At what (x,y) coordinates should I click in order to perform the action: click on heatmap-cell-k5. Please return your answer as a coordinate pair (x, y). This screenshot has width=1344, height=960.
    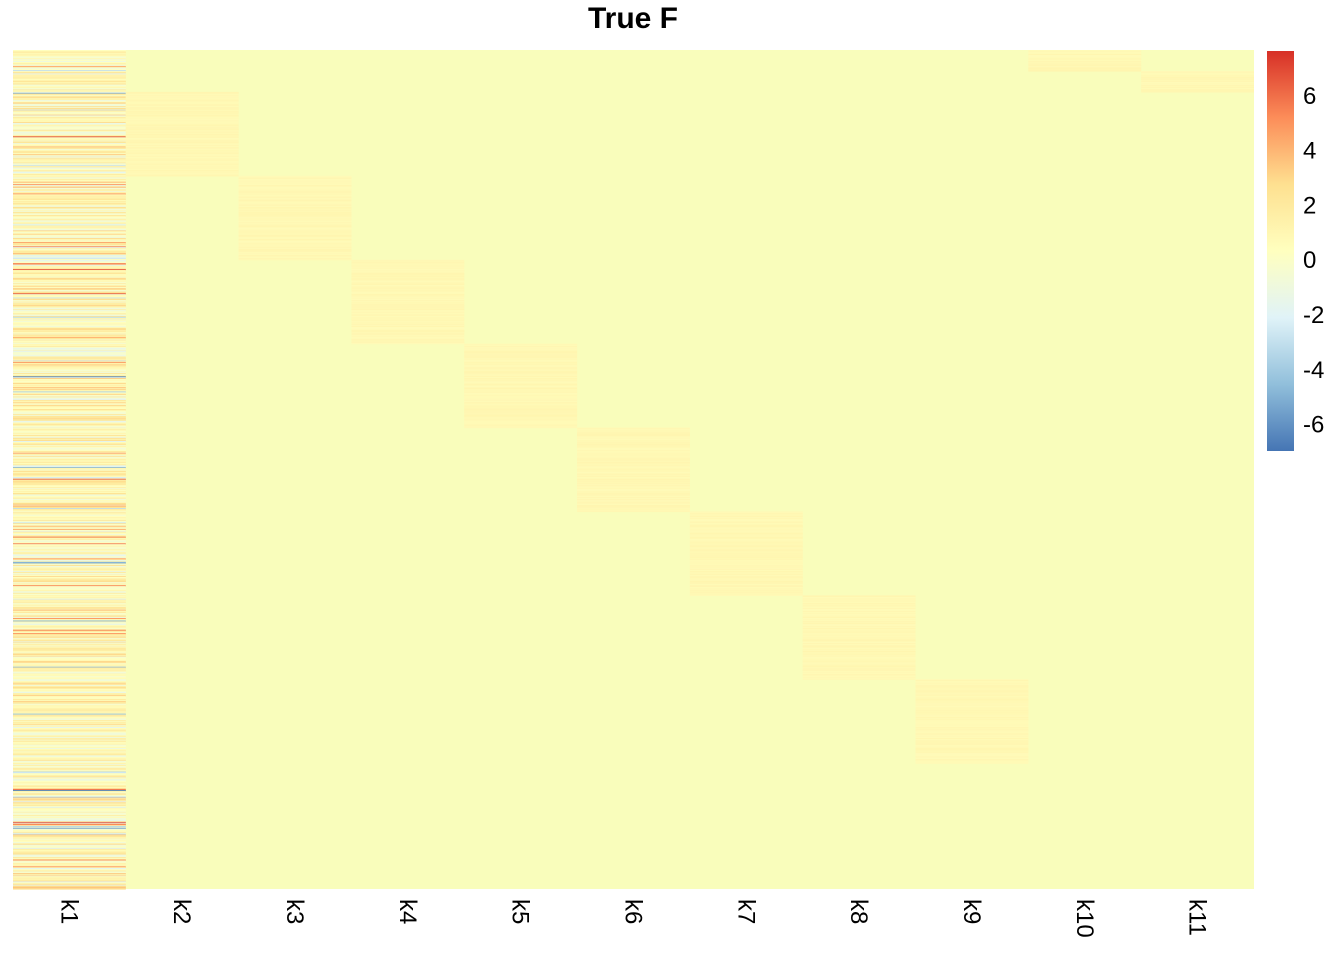
    Looking at the image, I should click on (521, 374).